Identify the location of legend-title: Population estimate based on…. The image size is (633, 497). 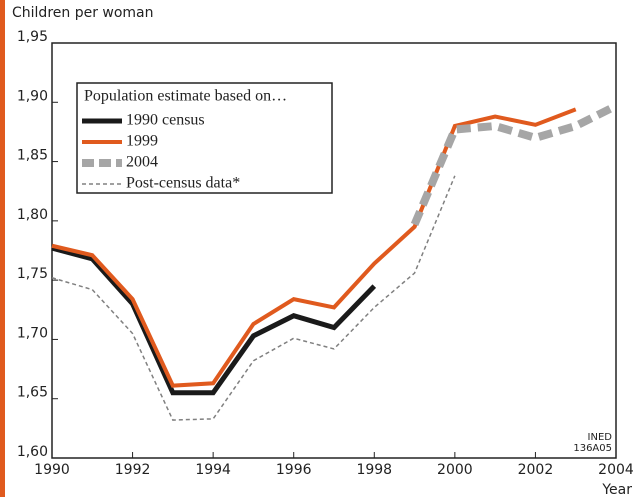
(185, 96).